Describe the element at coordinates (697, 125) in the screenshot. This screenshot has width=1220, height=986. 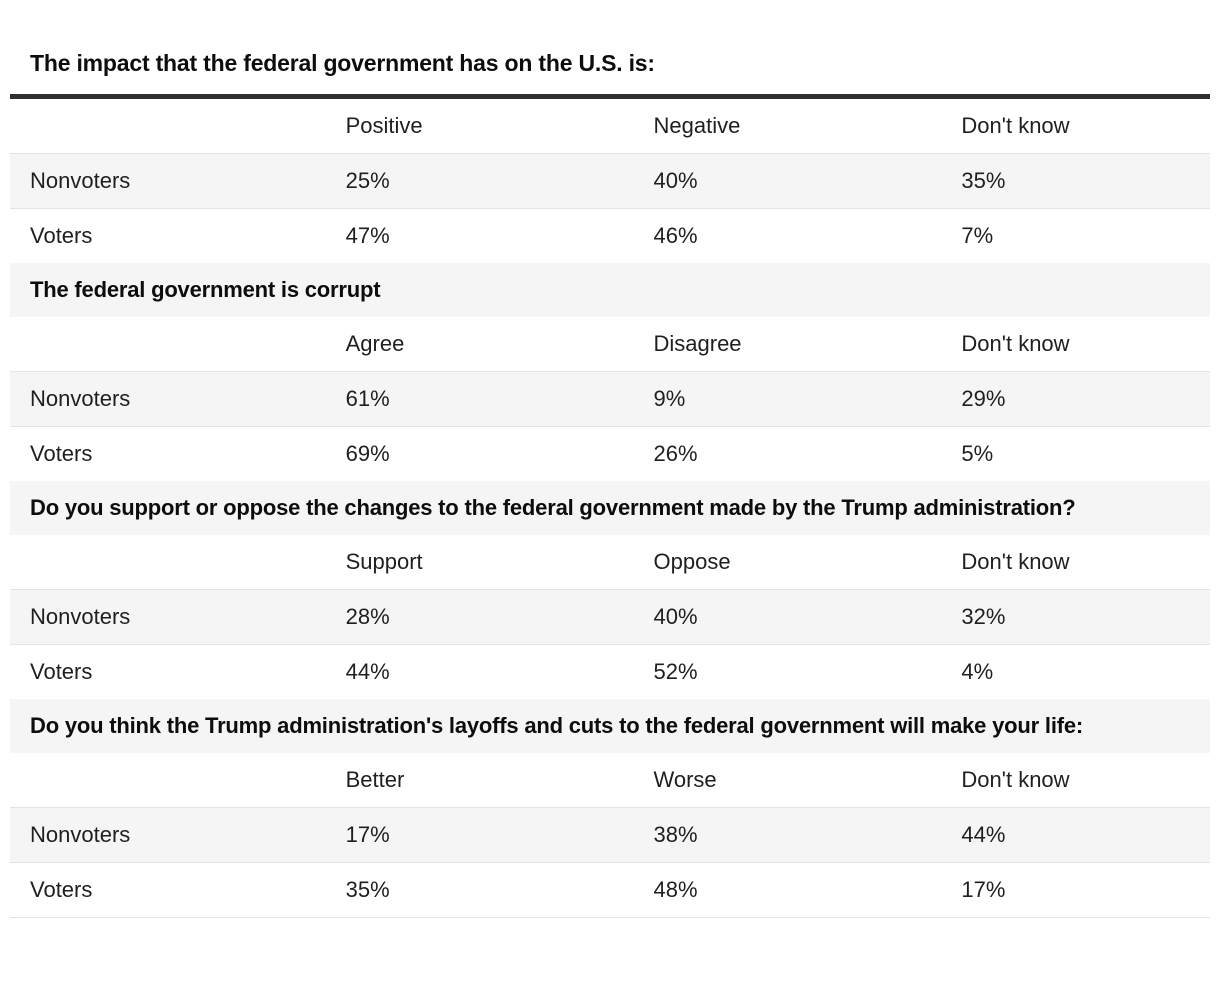
I see `column-header: Negative` at that location.